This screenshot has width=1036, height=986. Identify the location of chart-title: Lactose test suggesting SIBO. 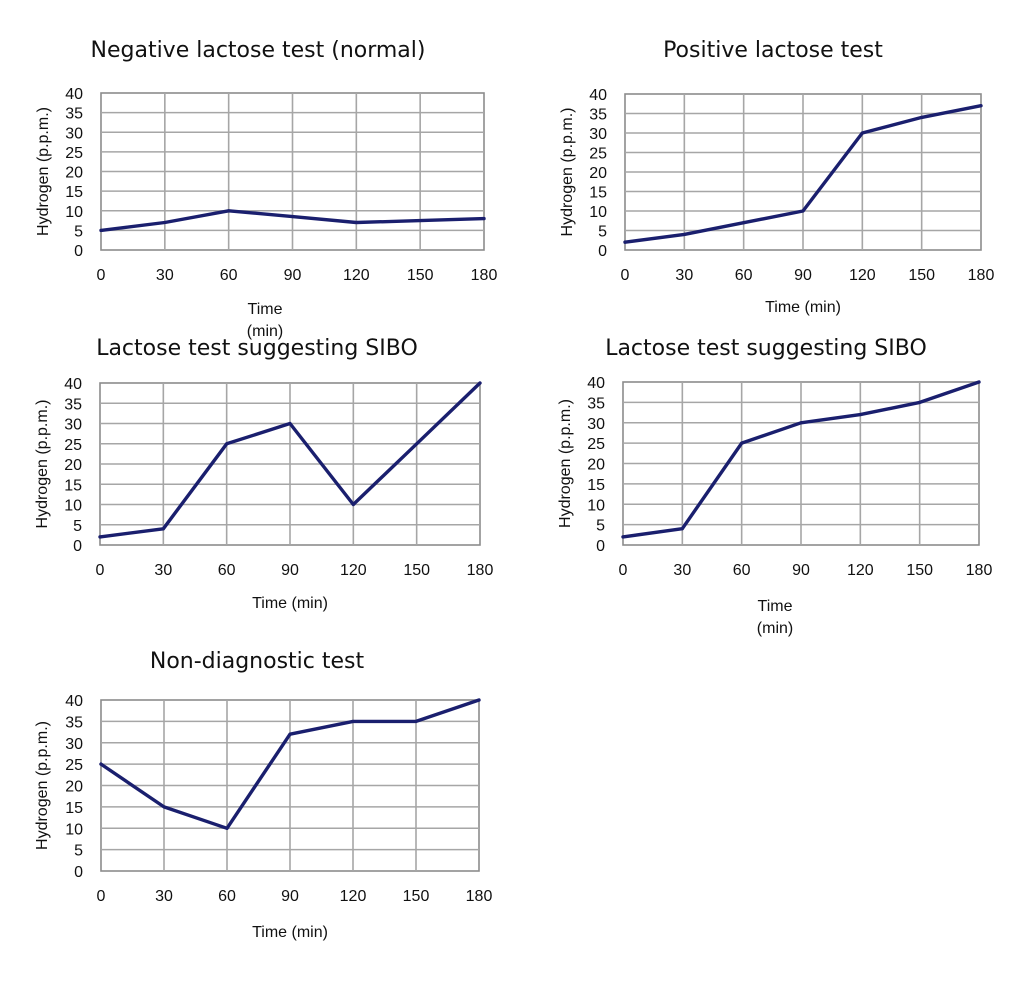
(766, 348).